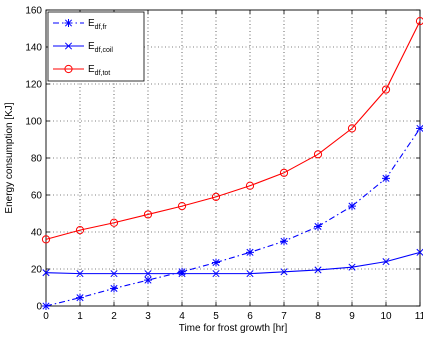 This screenshot has width=423, height=338. Describe the element at coordinates (148, 316) in the screenshot. I see `x-tick-label: 3` at that location.